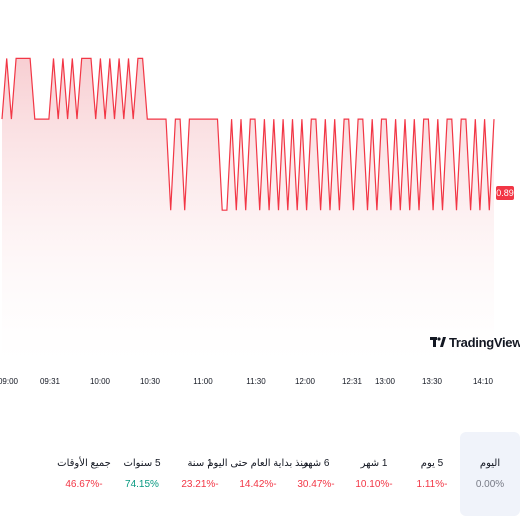 The image size is (520, 520). What do you see at coordinates (352, 381) in the screenshot?
I see `x-tick-label: 12:31` at bounding box center [352, 381].